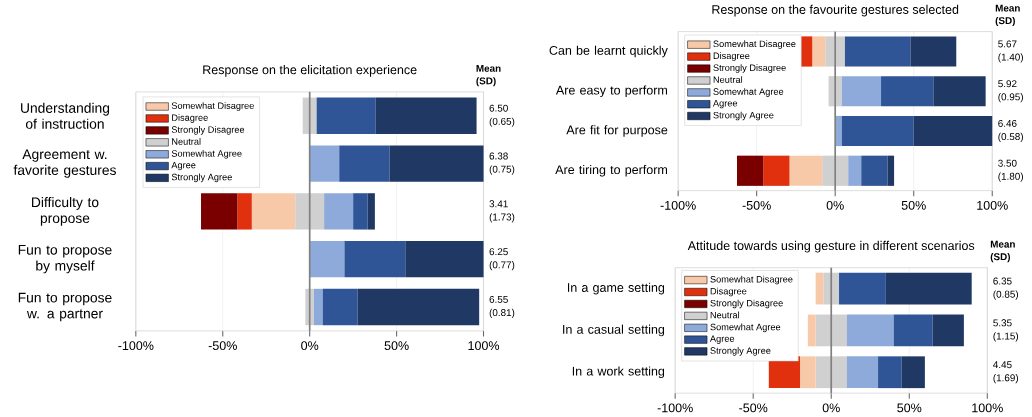 This screenshot has width=1032, height=417. Describe the element at coordinates (502, 307) in the screenshot. I see `text: 6.55 (0.81)` at that location.